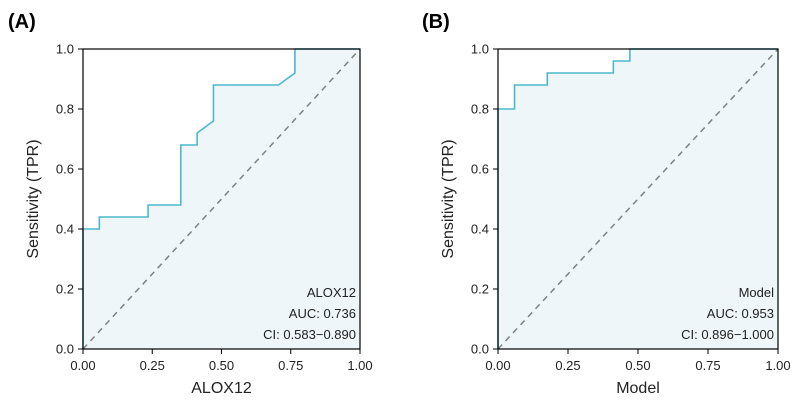 The height and width of the screenshot is (406, 800). I want to click on panel-b-annotation-ci: CI: 0.896−1.000, so click(727, 334).